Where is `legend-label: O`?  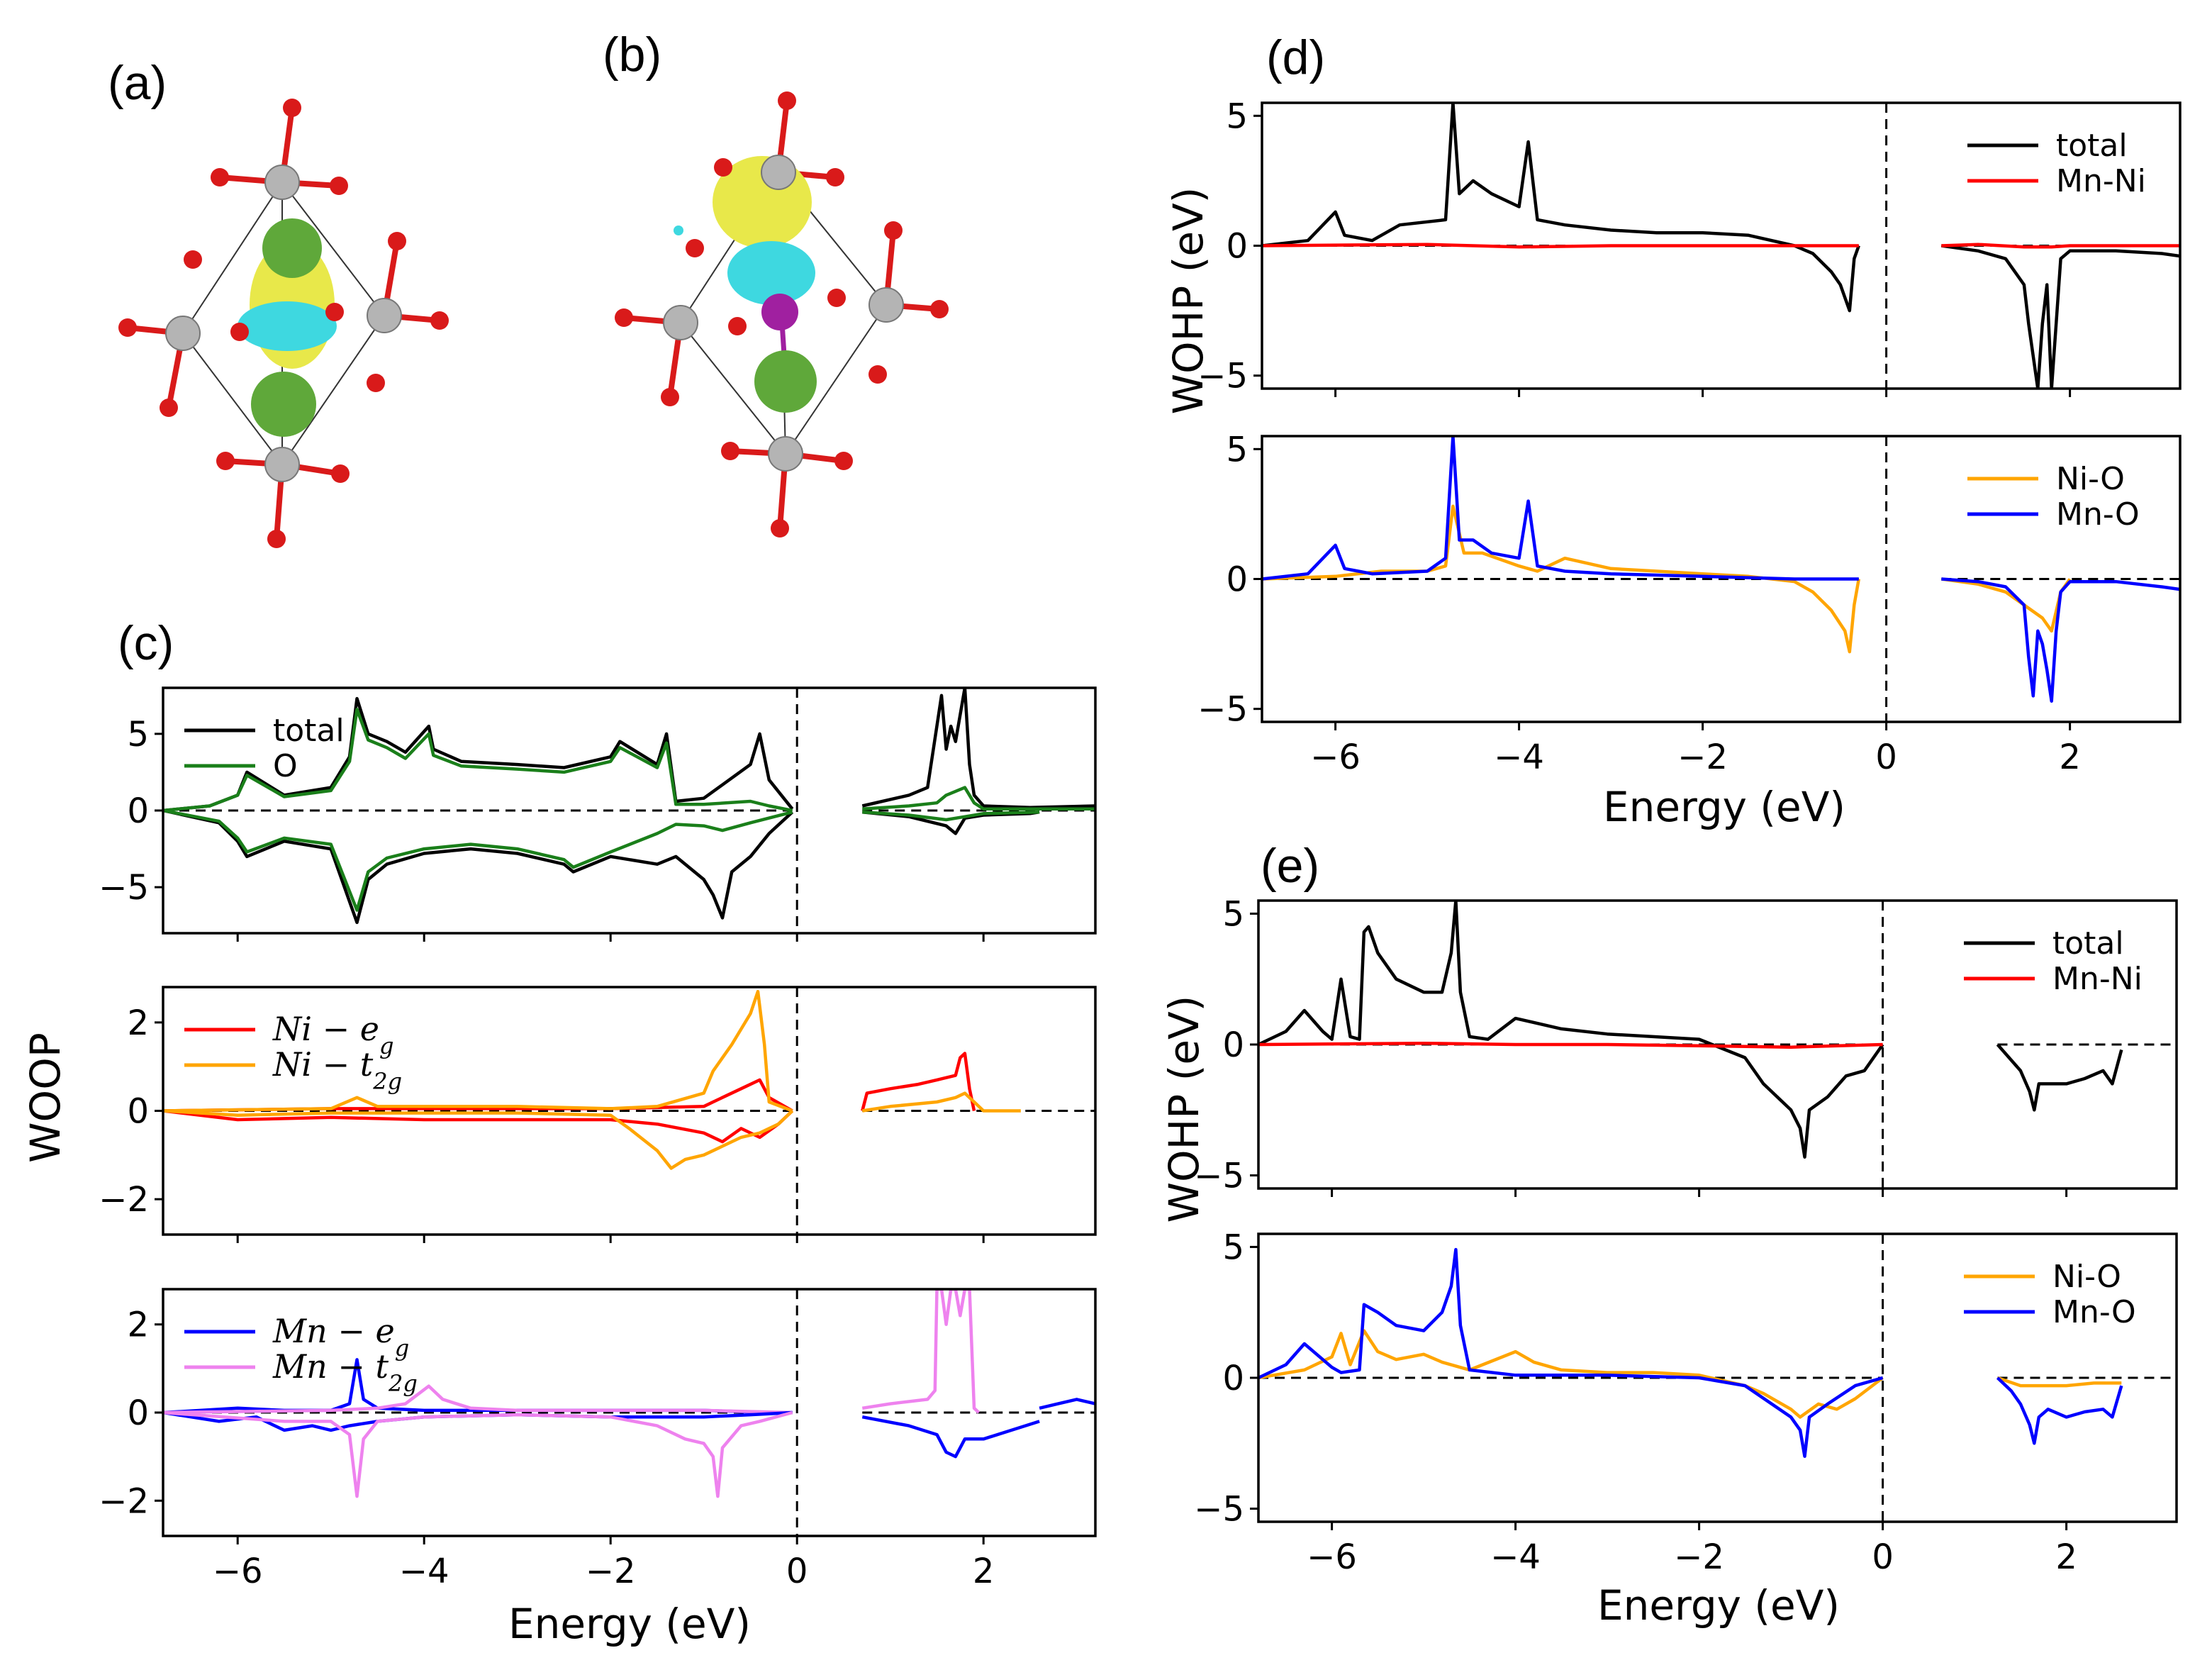
legend-label: O is located at coordinates (286, 766).